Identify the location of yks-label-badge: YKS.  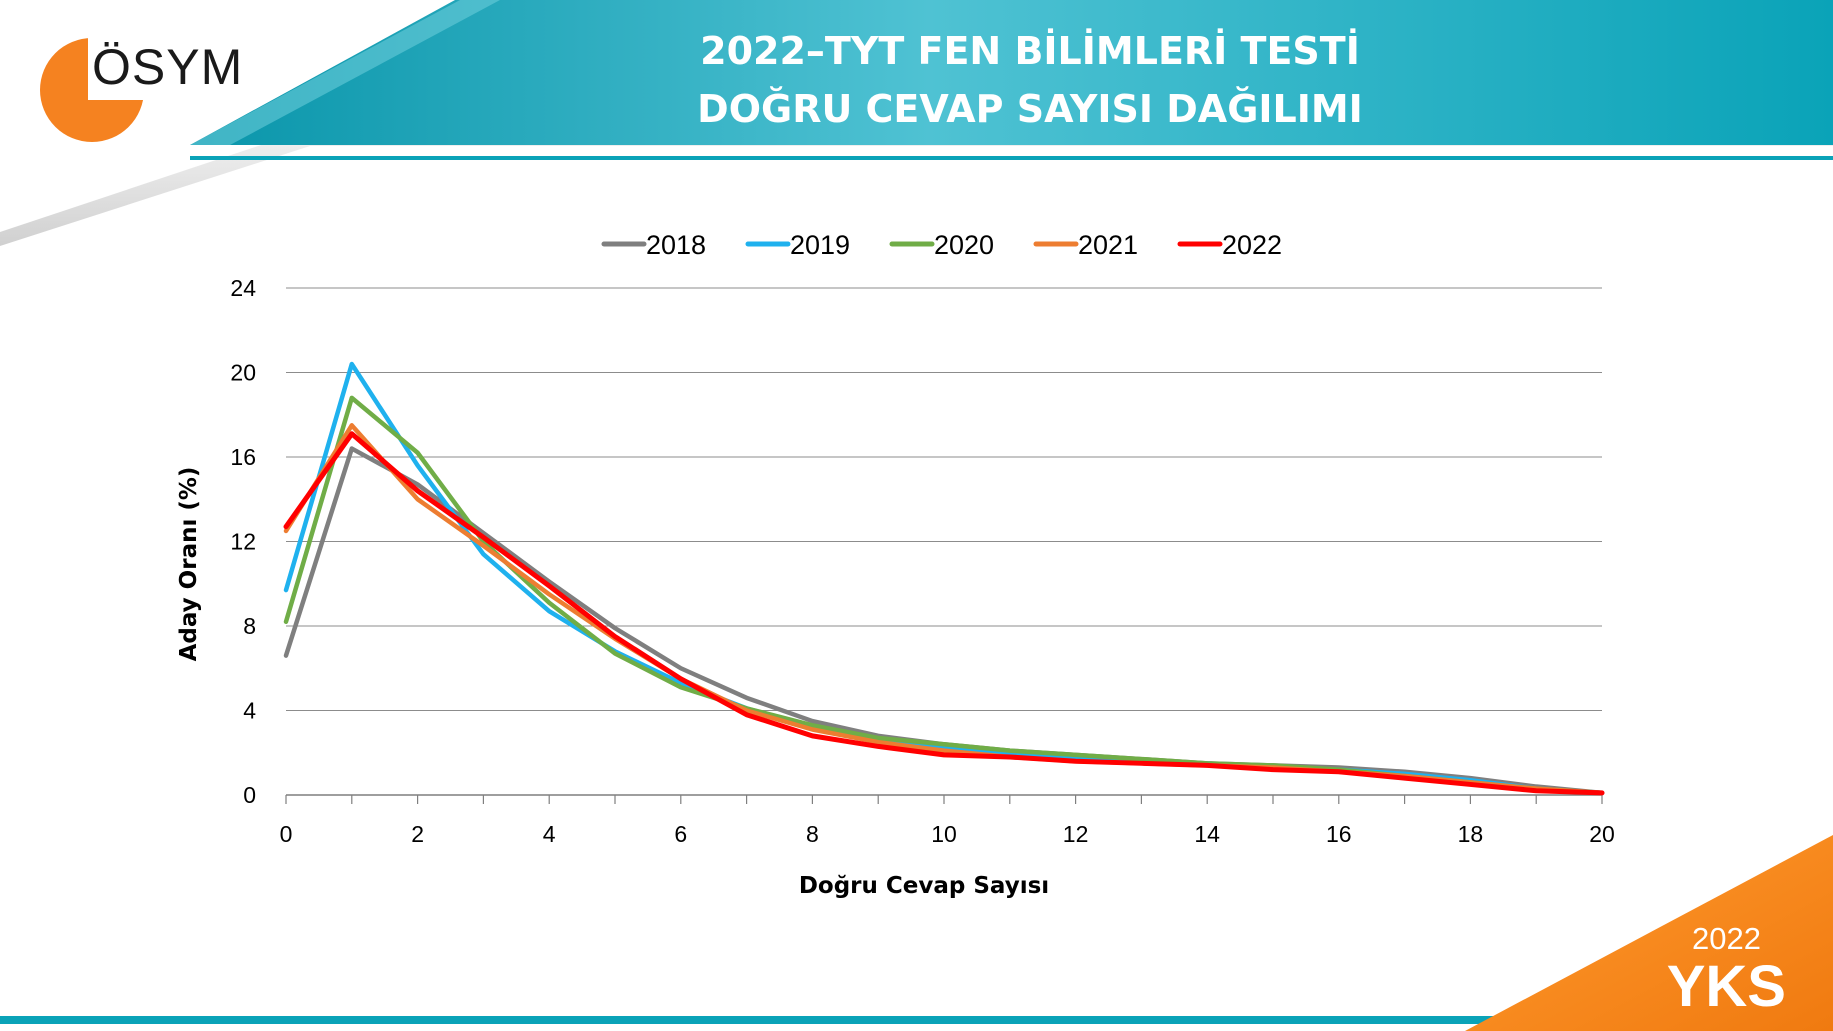
(1726, 986).